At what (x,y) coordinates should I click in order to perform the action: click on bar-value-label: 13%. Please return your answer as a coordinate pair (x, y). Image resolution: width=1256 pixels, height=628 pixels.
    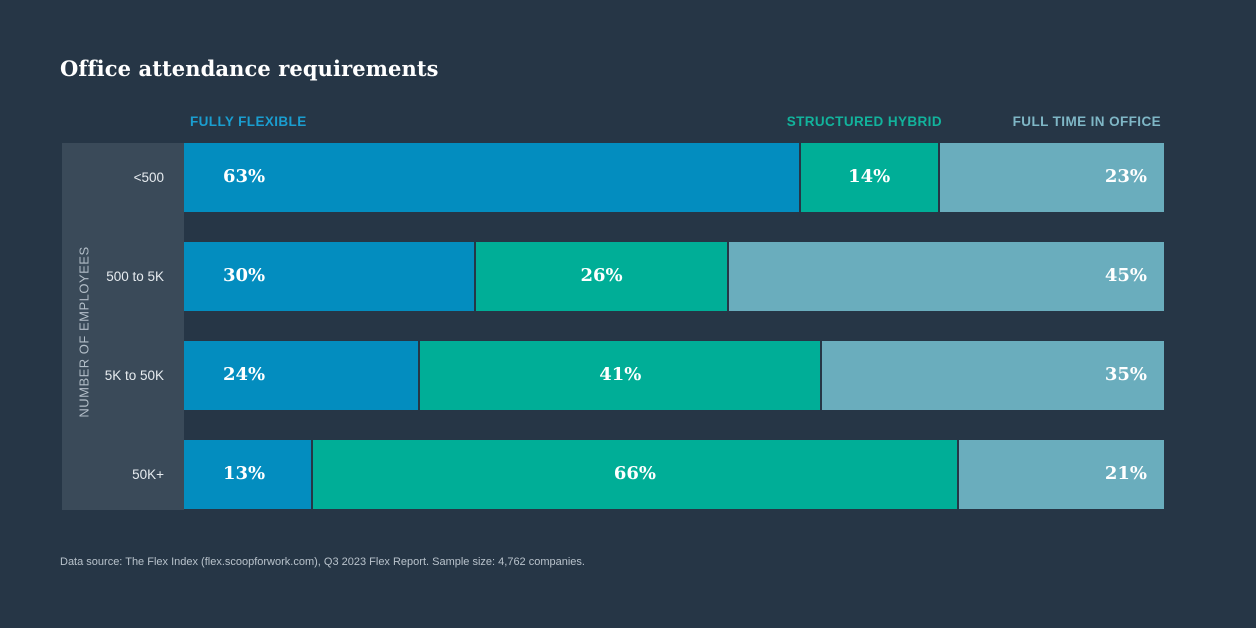
    Looking at the image, I should click on (244, 473).